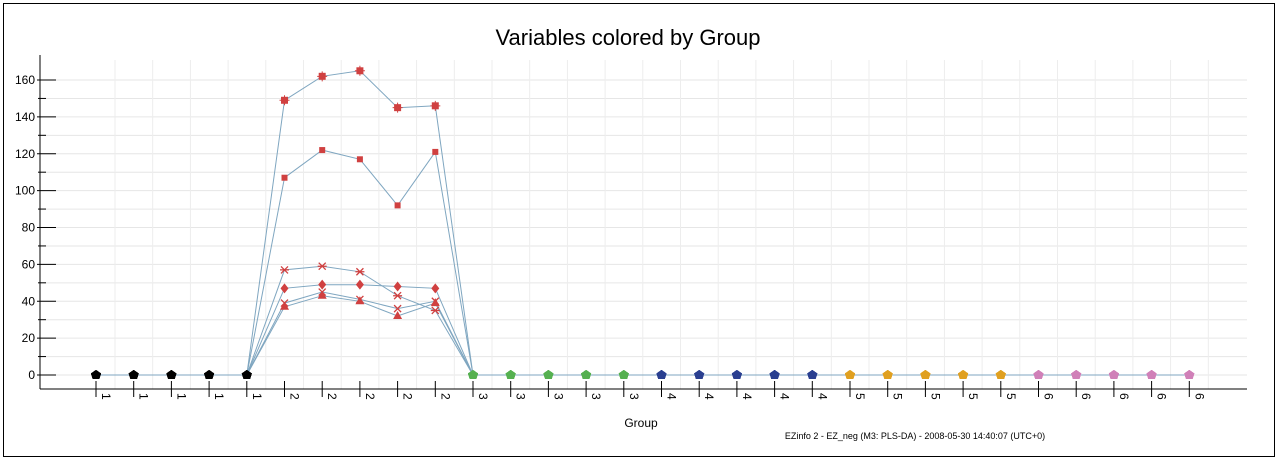 The image size is (1280, 462). Describe the element at coordinates (25, 154) in the screenshot. I see `y-tick-label: 120` at that location.